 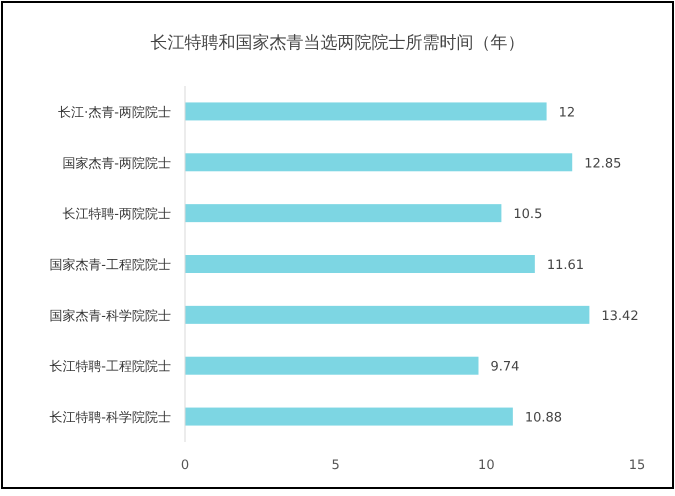 What do you see at coordinates (486, 465) in the screenshot?
I see `x-tick-label: 10` at bounding box center [486, 465].